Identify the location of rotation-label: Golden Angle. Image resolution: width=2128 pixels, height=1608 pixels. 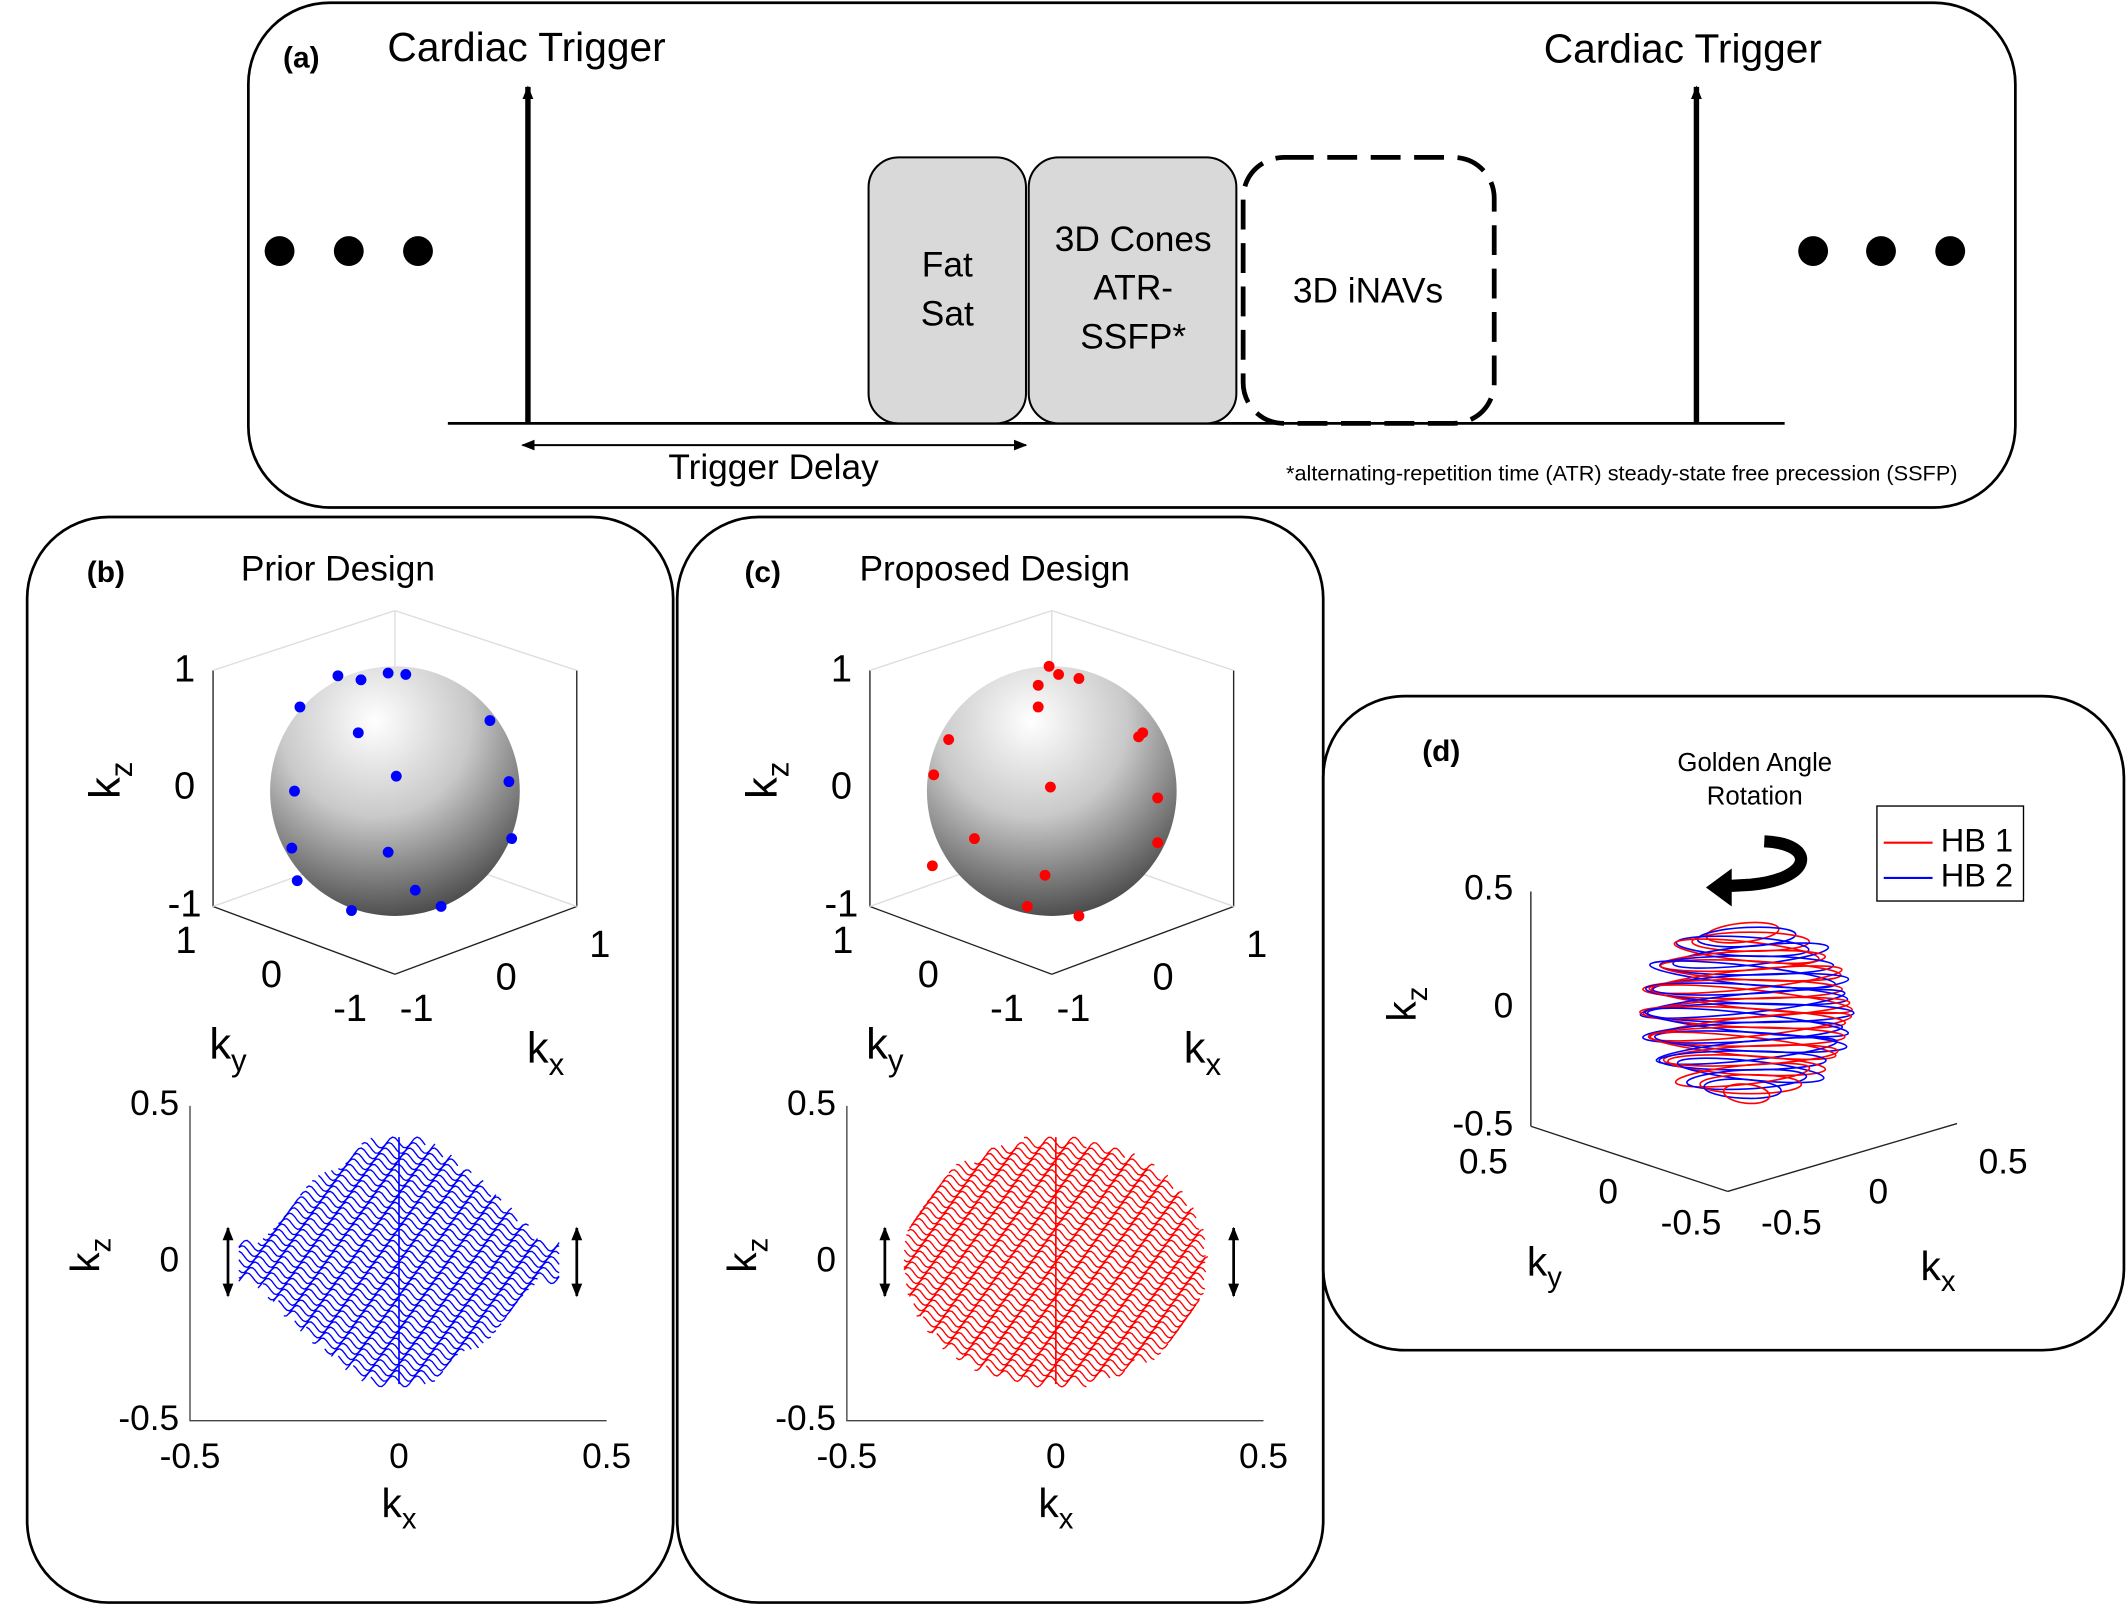
(1754, 763).